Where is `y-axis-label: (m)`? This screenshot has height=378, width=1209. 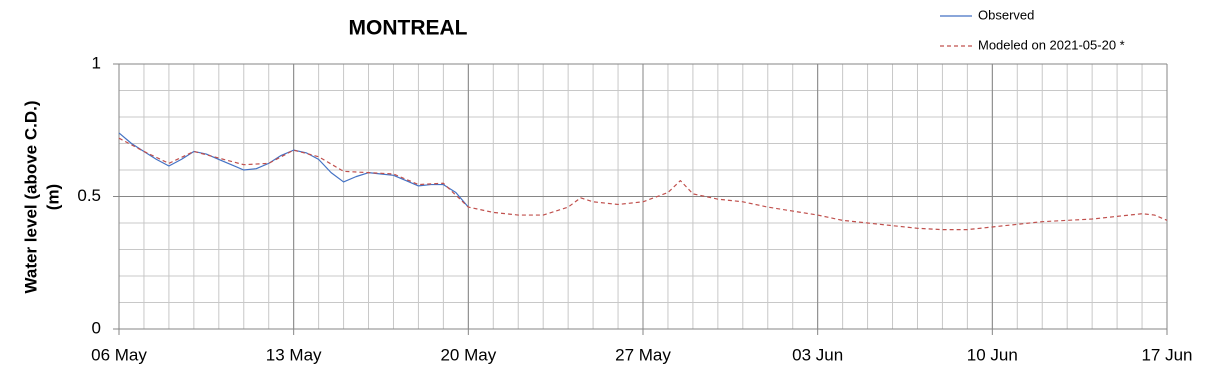 y-axis-label: (m) is located at coordinates (52, 197).